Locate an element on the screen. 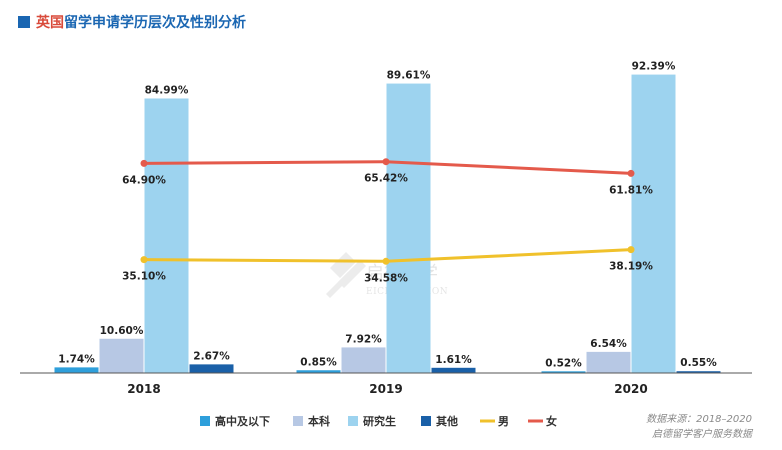 The height and width of the screenshot is (450, 782). bar-e585b6e4bb96-2018 is located at coordinates (211, 368).